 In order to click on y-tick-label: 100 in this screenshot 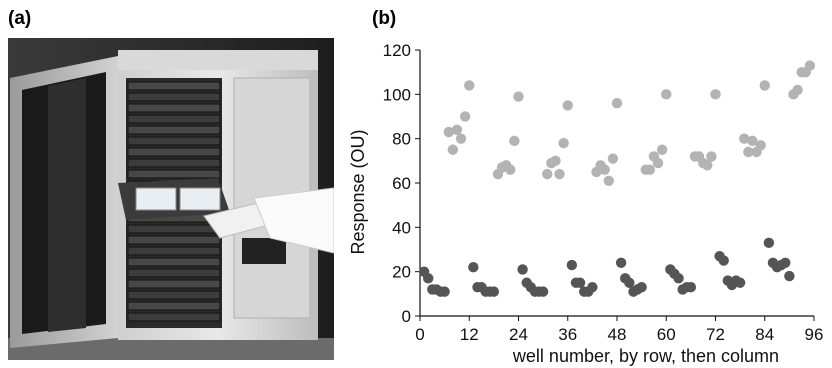, I will do `click(397, 94)`.